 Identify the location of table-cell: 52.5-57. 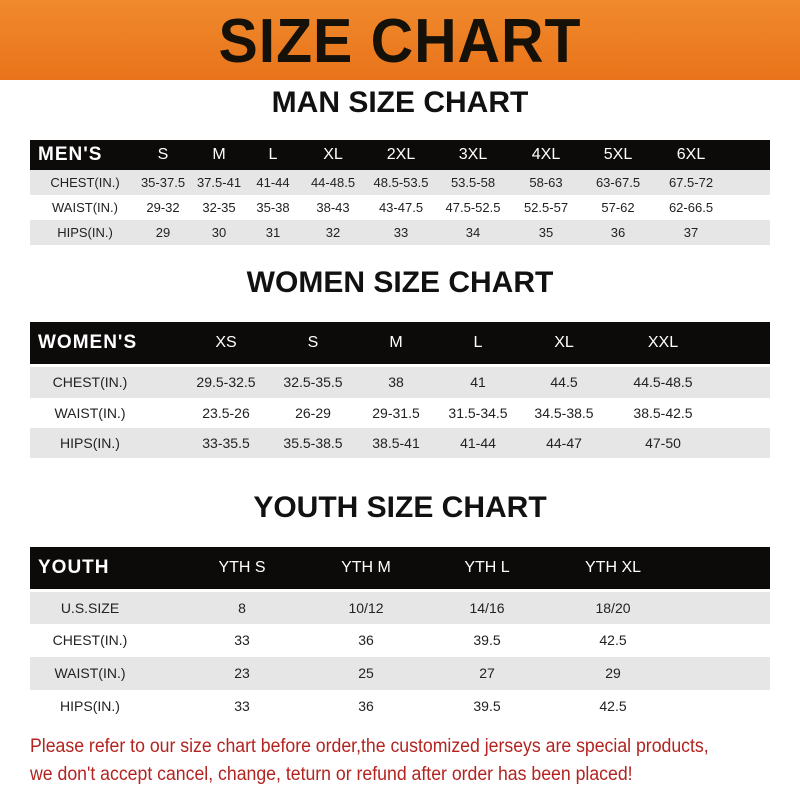
(546, 207).